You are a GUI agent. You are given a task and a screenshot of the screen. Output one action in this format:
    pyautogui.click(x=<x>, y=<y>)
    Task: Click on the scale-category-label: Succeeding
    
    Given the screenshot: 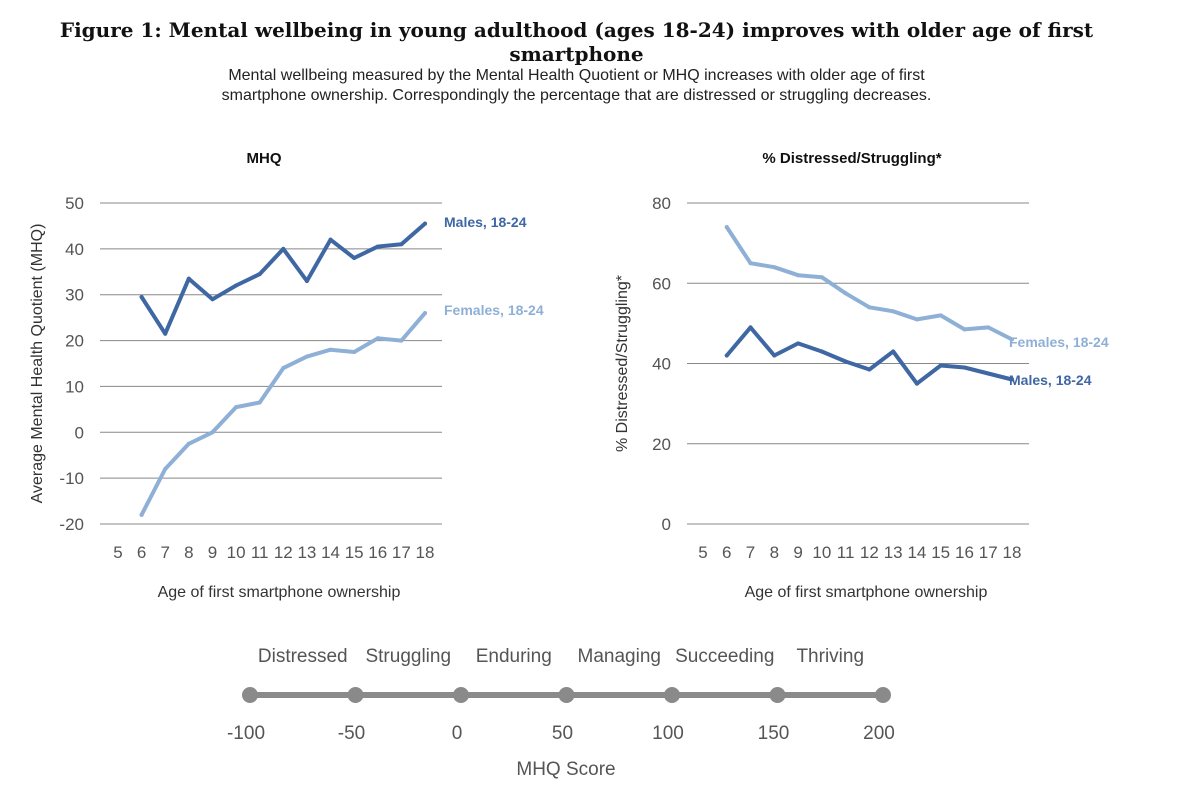 What is the action you would take?
    pyautogui.click(x=724, y=656)
    